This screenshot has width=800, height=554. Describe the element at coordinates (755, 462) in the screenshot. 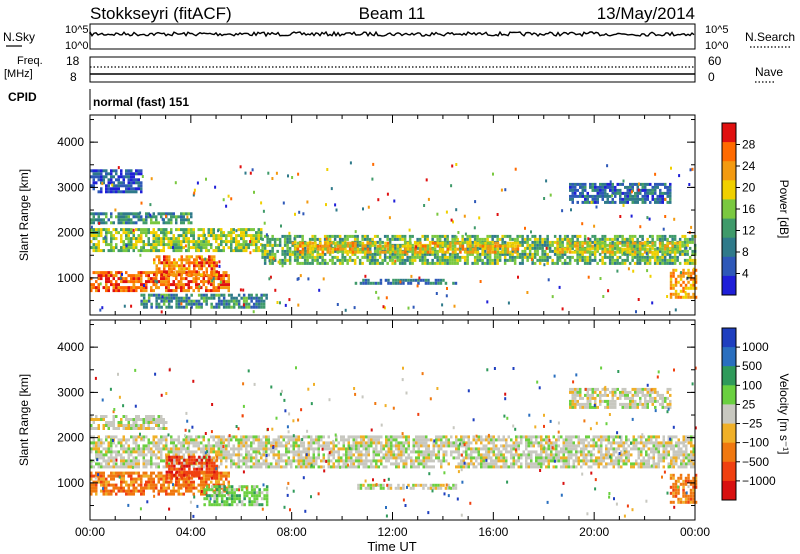

I see `velocity-cb-tick-6: −500` at that location.